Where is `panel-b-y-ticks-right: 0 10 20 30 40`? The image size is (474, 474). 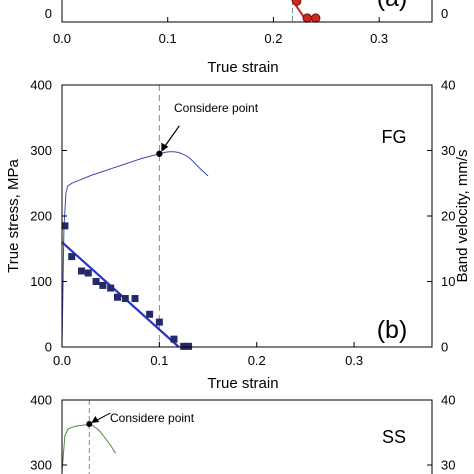
panel-b-y-ticks-right: 0 10 20 30 40 is located at coordinates (441, 216).